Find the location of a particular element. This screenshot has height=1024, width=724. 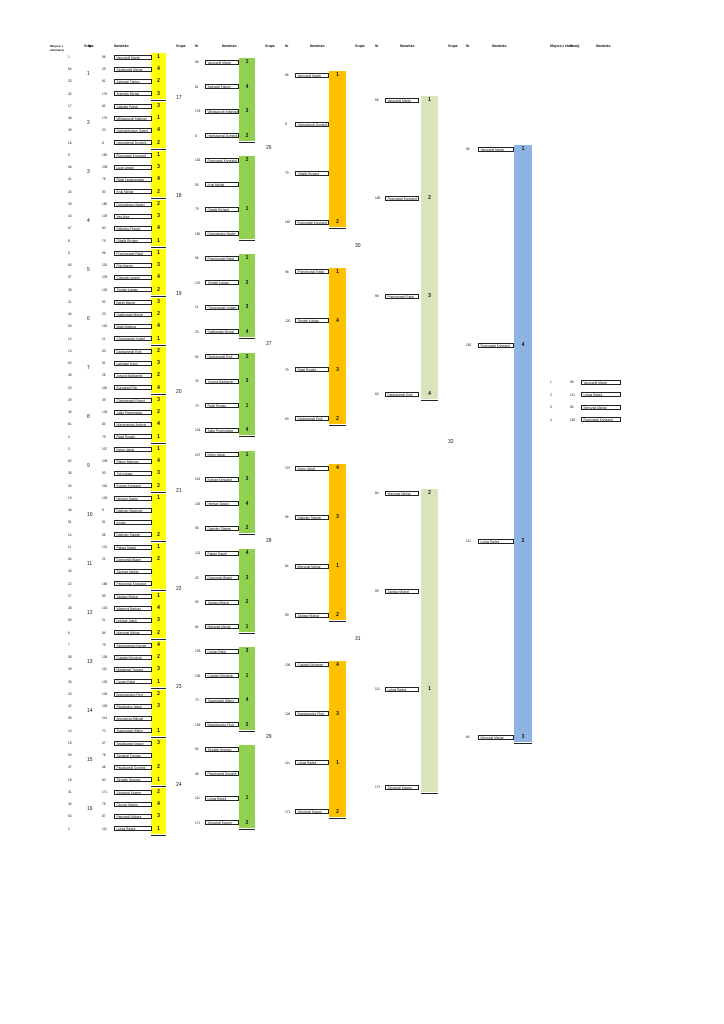

player-nr: 59 is located at coordinates (104, 596).